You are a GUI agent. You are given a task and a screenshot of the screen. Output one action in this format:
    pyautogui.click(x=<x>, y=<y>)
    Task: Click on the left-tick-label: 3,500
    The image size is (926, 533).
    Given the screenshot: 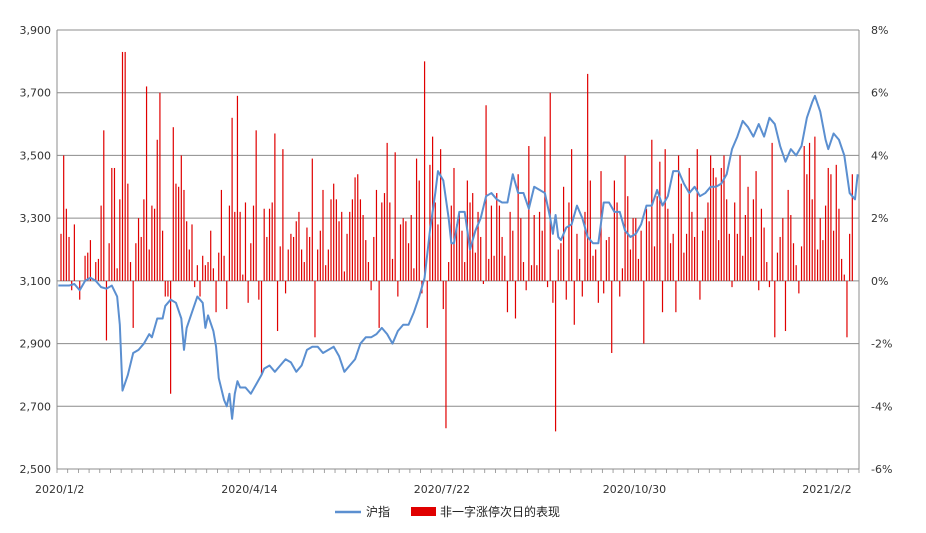 What is the action you would take?
    pyautogui.click(x=36, y=155)
    